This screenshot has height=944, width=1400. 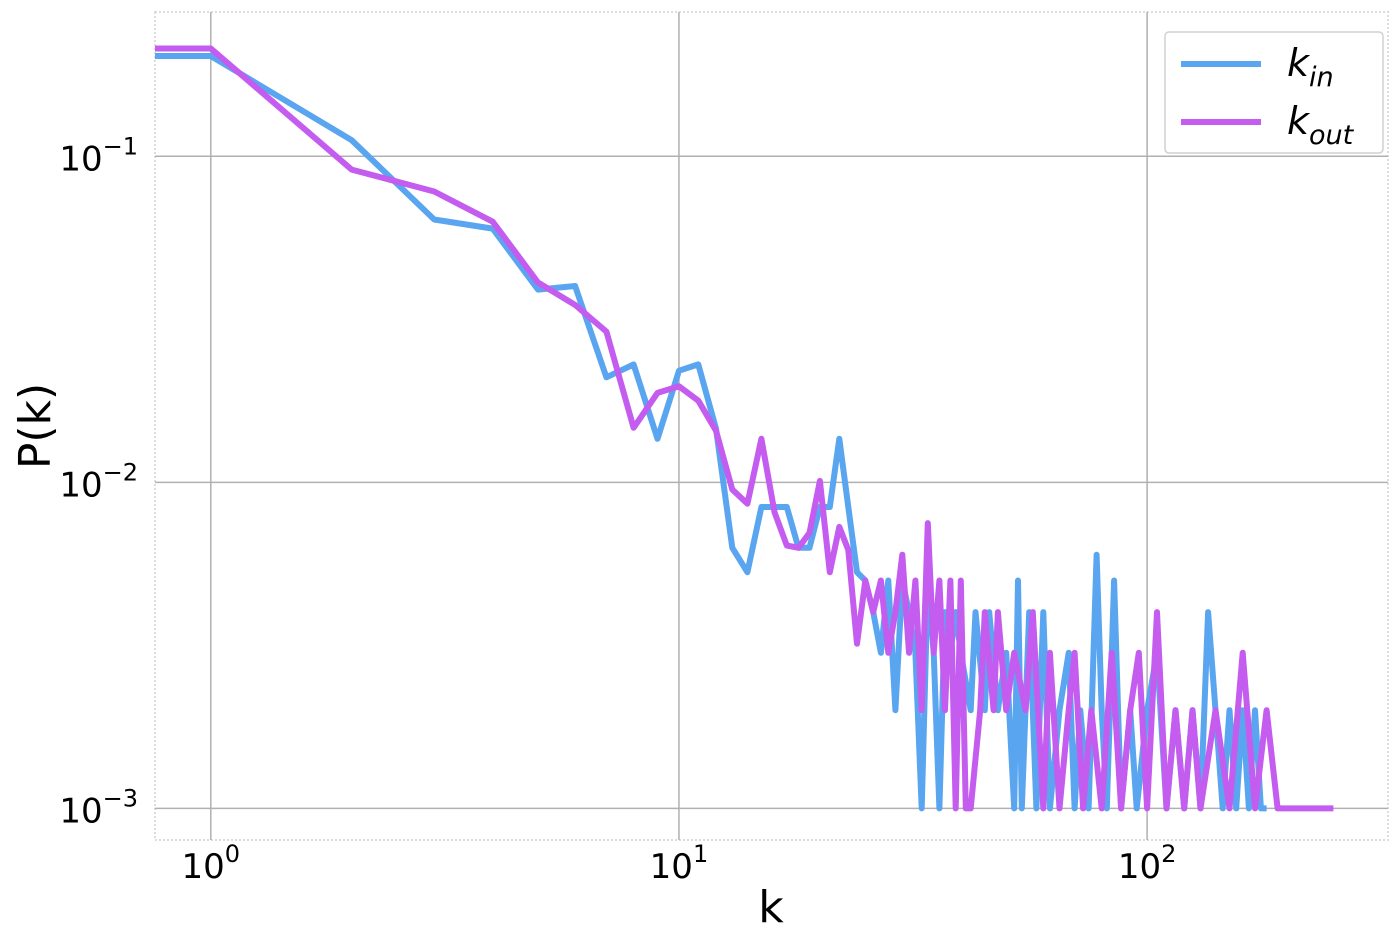 I want to click on legend-label: kout, so click(x=1321, y=125).